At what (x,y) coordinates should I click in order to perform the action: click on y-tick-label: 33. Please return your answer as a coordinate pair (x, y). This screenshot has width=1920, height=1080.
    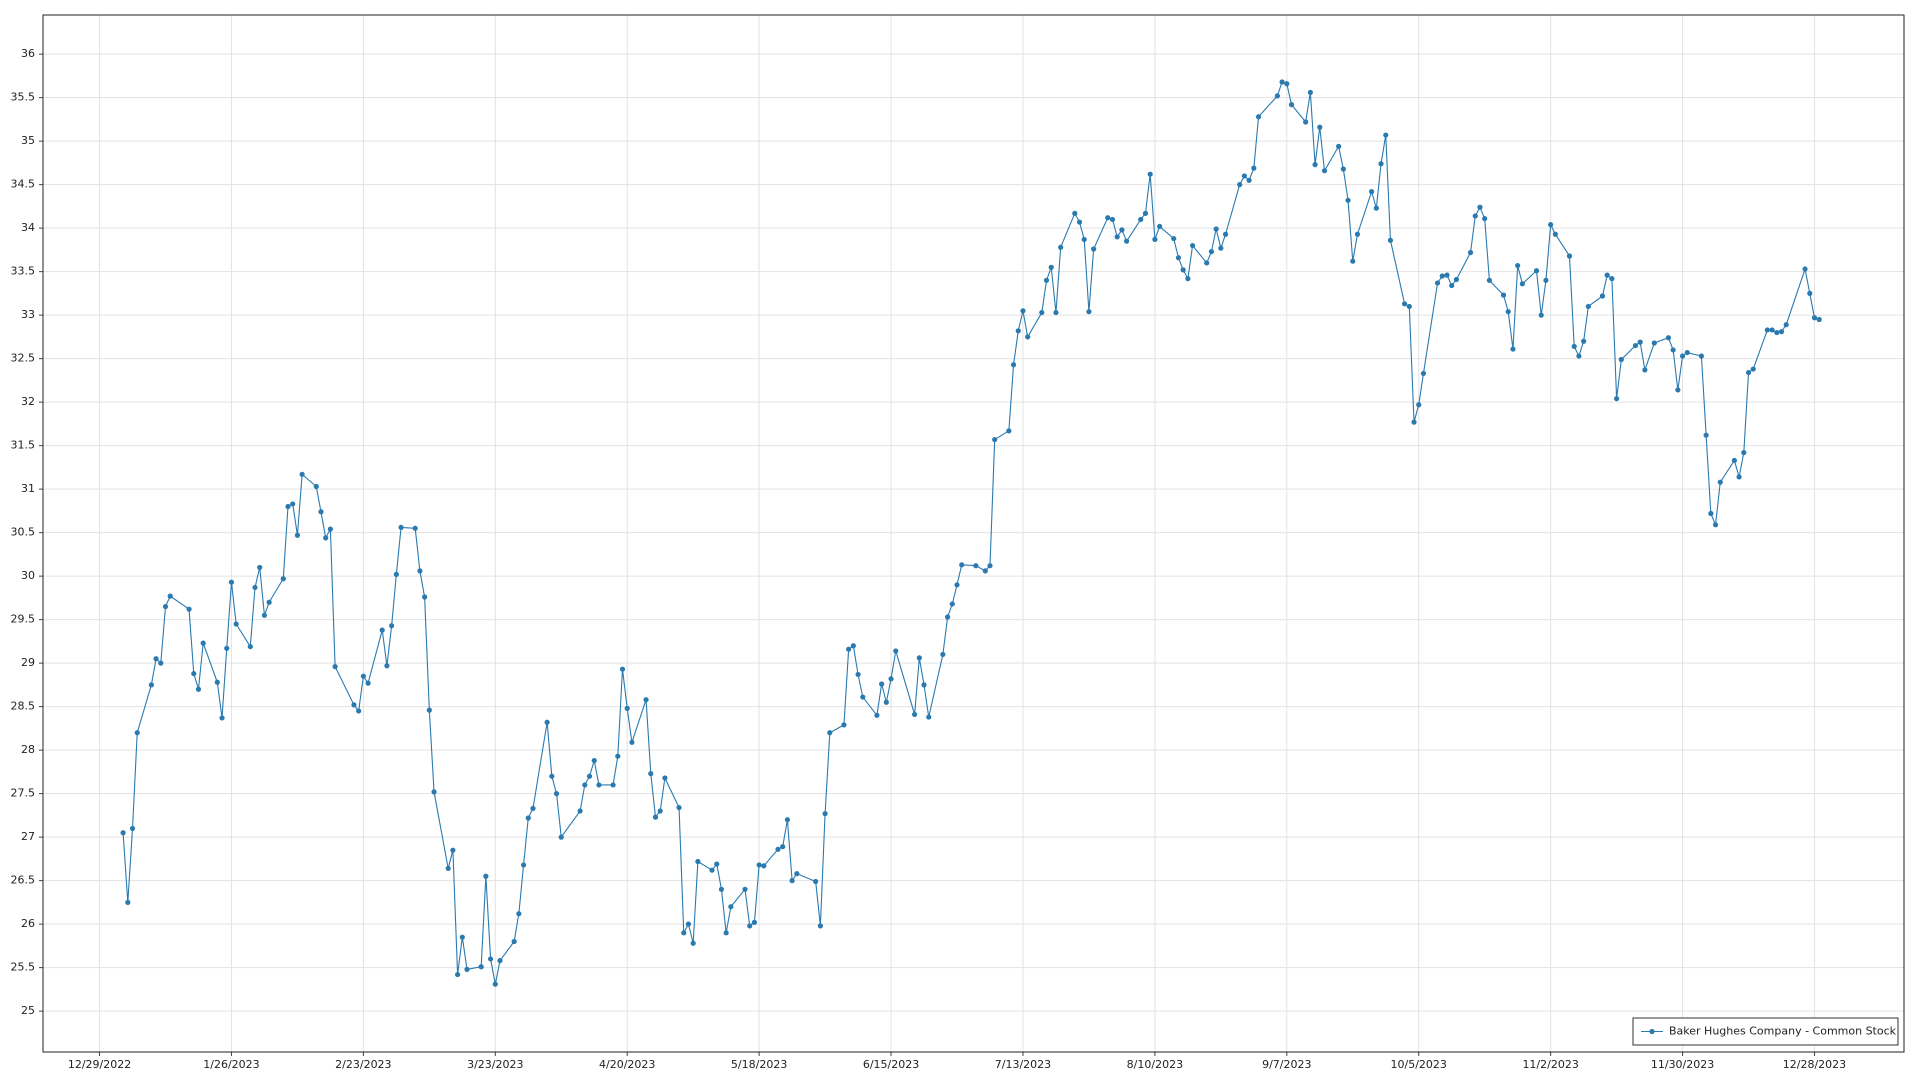
    Looking at the image, I should click on (28, 314).